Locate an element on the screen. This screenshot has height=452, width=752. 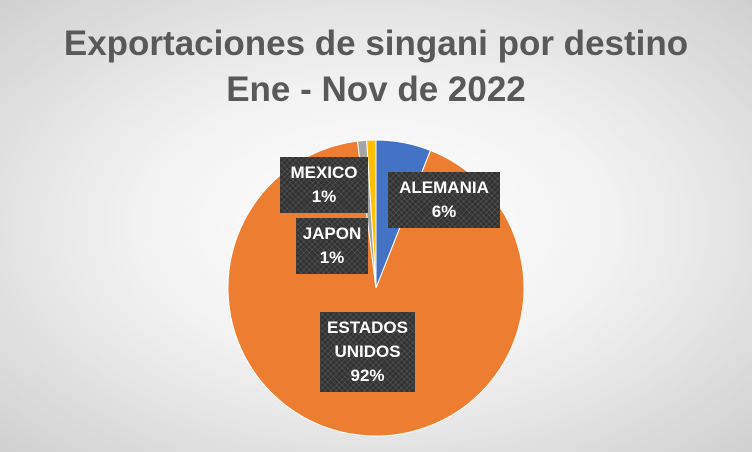
data-label: ALEMANIA 6% is located at coordinates (444, 200).